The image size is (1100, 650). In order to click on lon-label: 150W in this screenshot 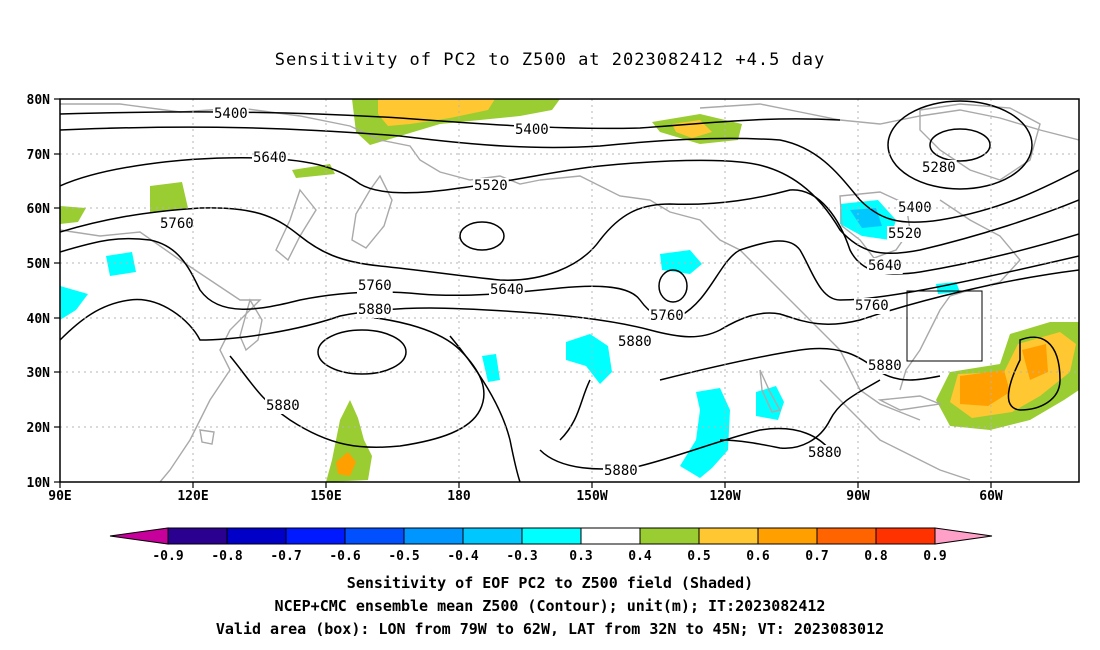, I will do `click(591, 496)`.